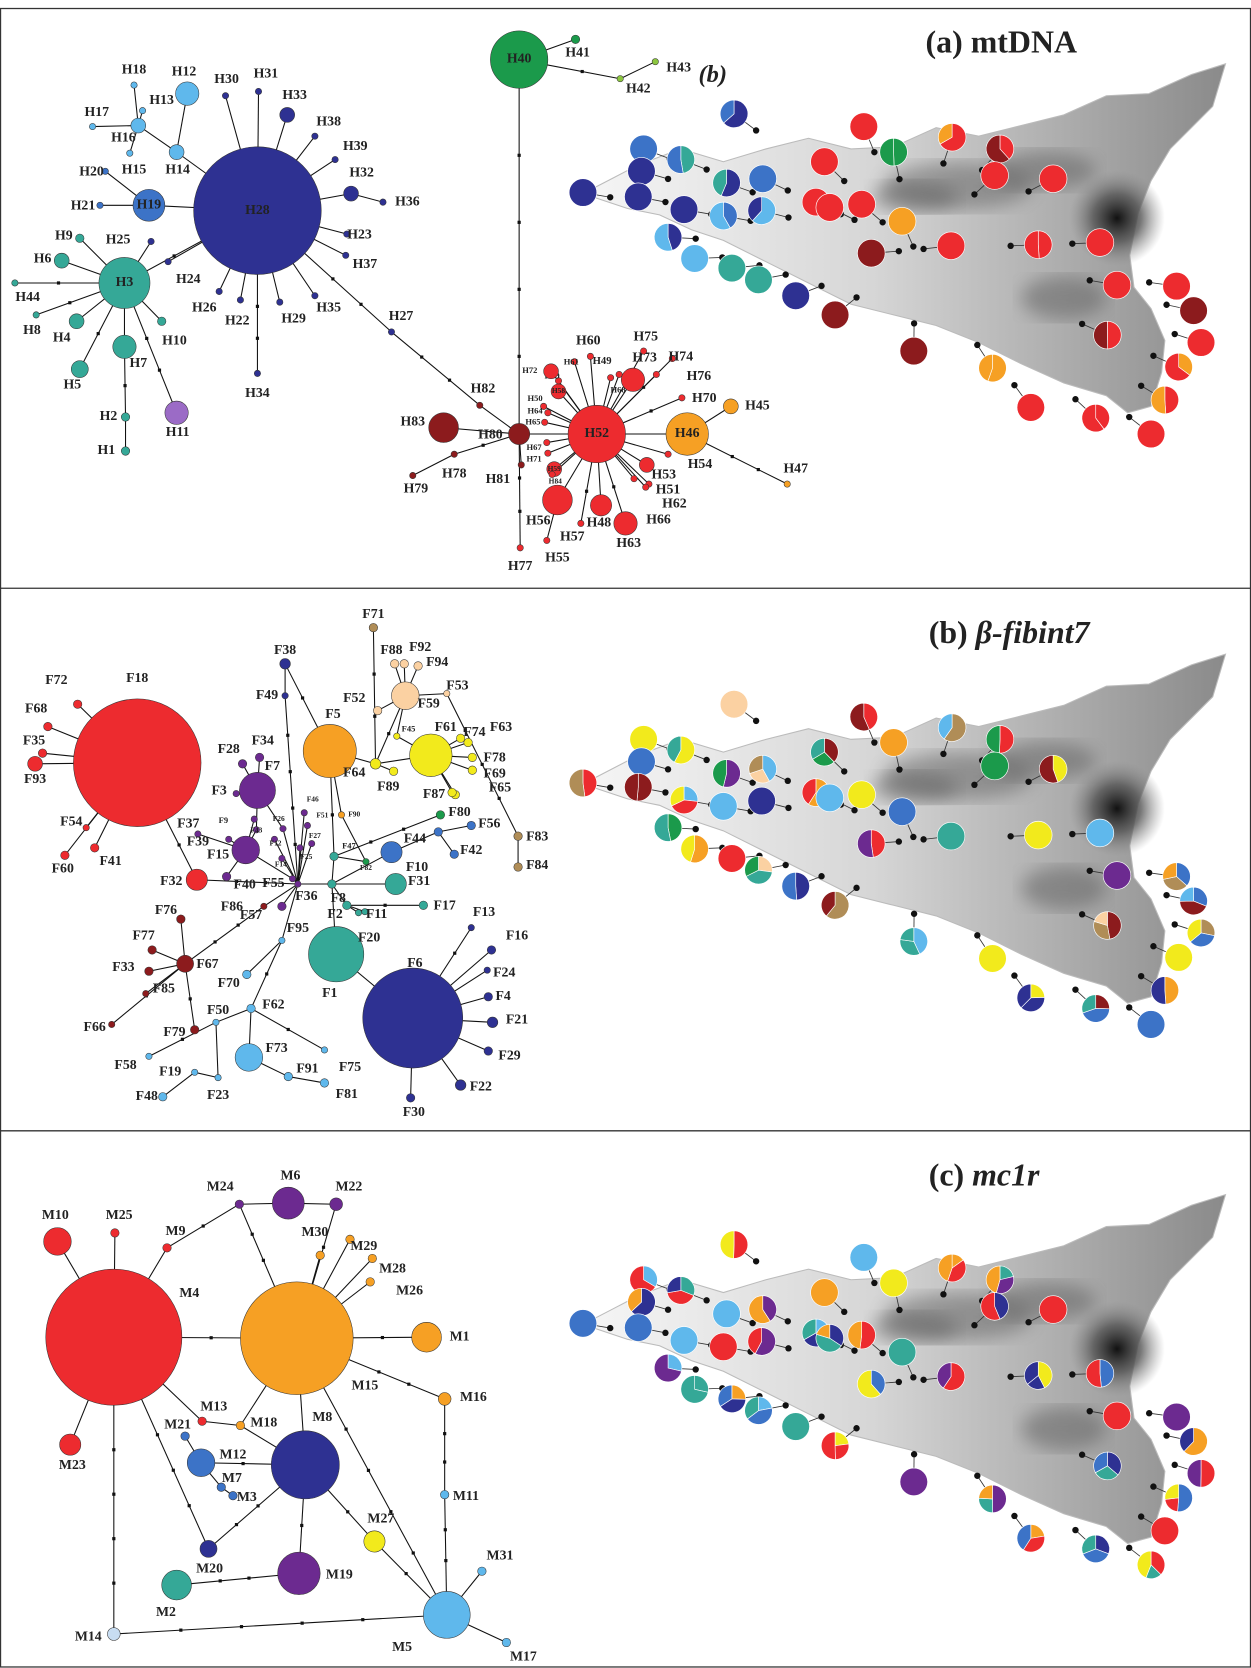 This screenshot has width=1251, height=1668. Describe the element at coordinates (557, 557) in the screenshot. I see `haplotype-label: H55` at that location.